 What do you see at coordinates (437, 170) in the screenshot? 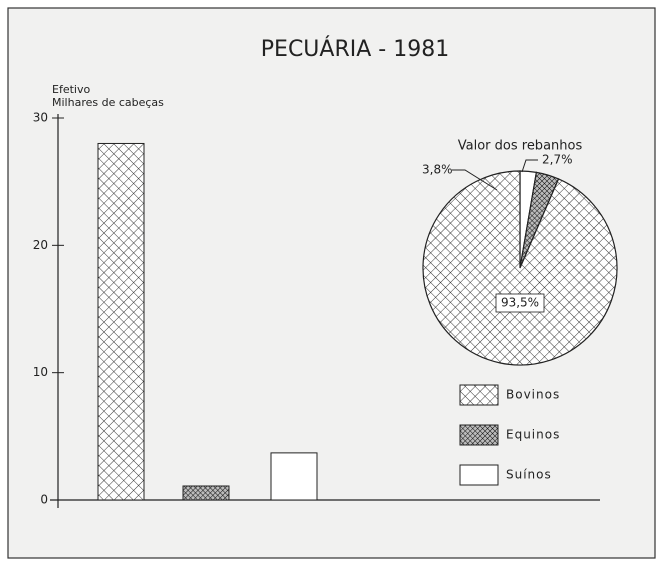
I see `pie-value-label: 3,8%` at bounding box center [437, 170].